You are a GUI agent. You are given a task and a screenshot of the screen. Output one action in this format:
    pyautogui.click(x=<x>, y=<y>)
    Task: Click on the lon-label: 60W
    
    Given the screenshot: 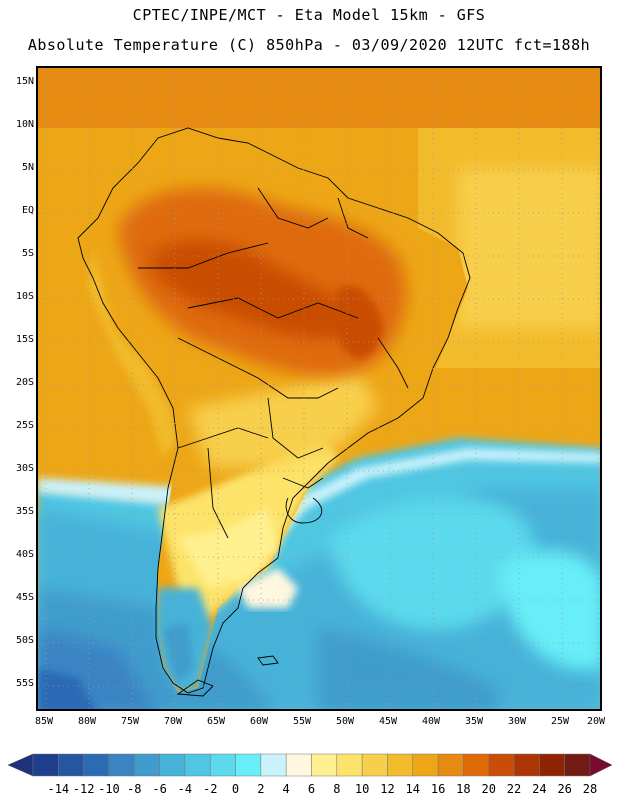 What is the action you would take?
    pyautogui.click(x=259, y=721)
    